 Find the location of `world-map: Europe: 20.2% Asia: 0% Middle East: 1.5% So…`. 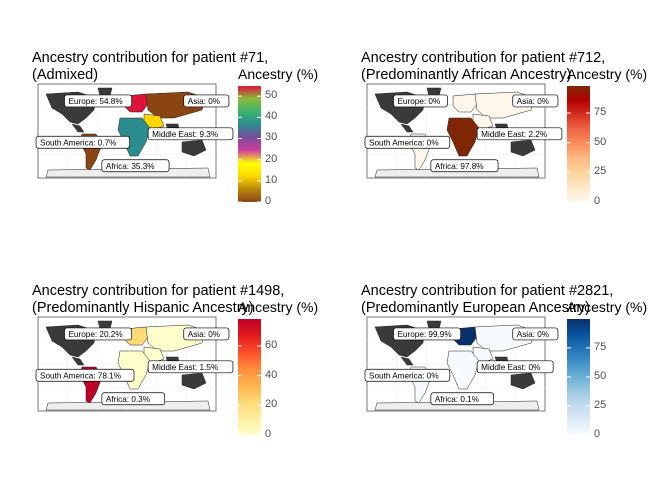

world-map: Europe: 20.2% Asia: 0% Middle East: 1.5% So… is located at coordinates (134, 364).